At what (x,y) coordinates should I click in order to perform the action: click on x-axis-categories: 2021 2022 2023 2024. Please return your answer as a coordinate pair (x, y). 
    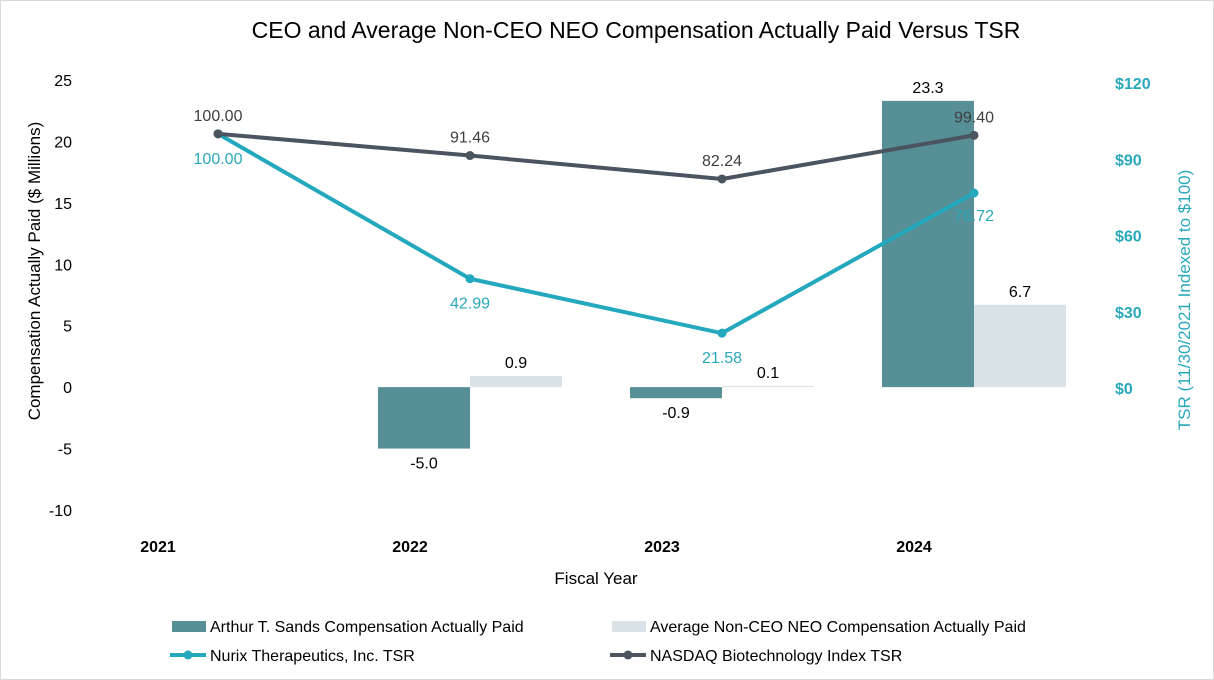
    Looking at the image, I should click on (536, 547).